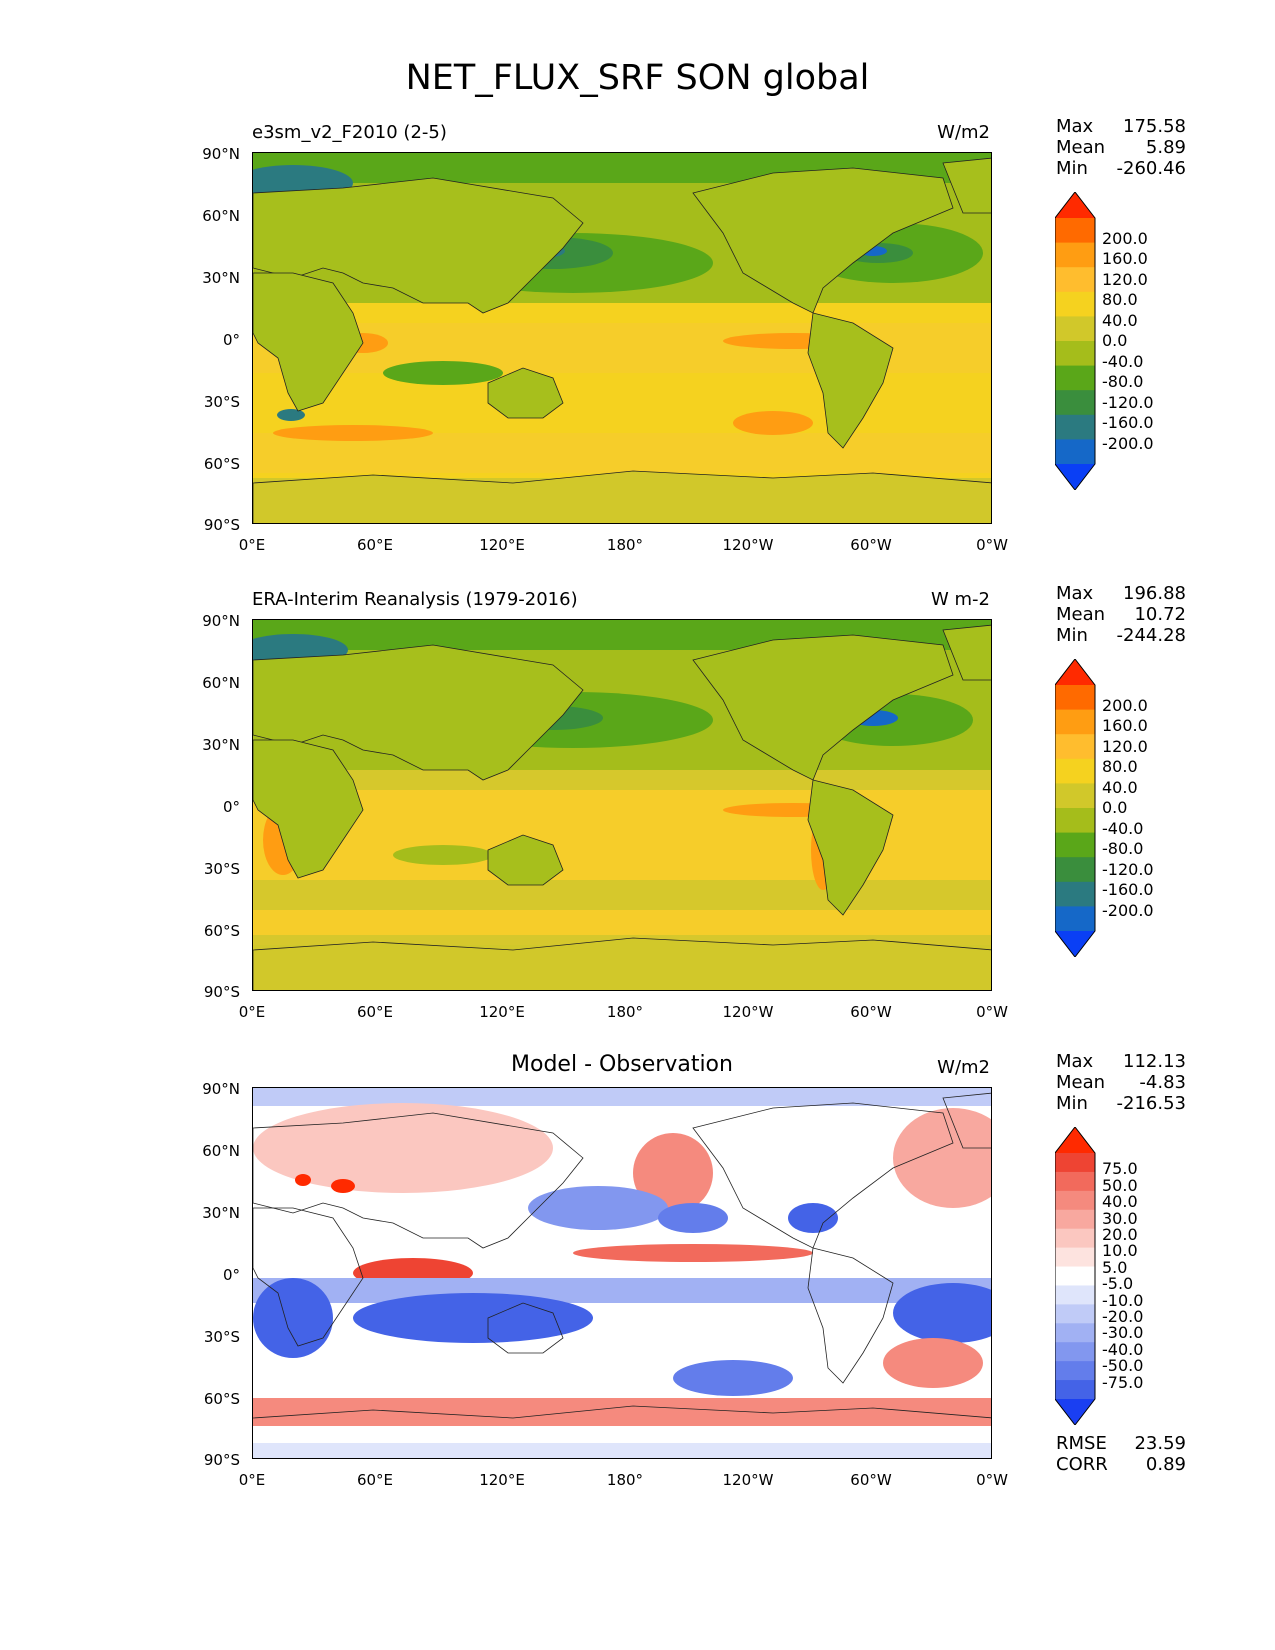 The height and width of the screenshot is (1650, 1275). I want to click on diff-field-map, so click(622, 1273).